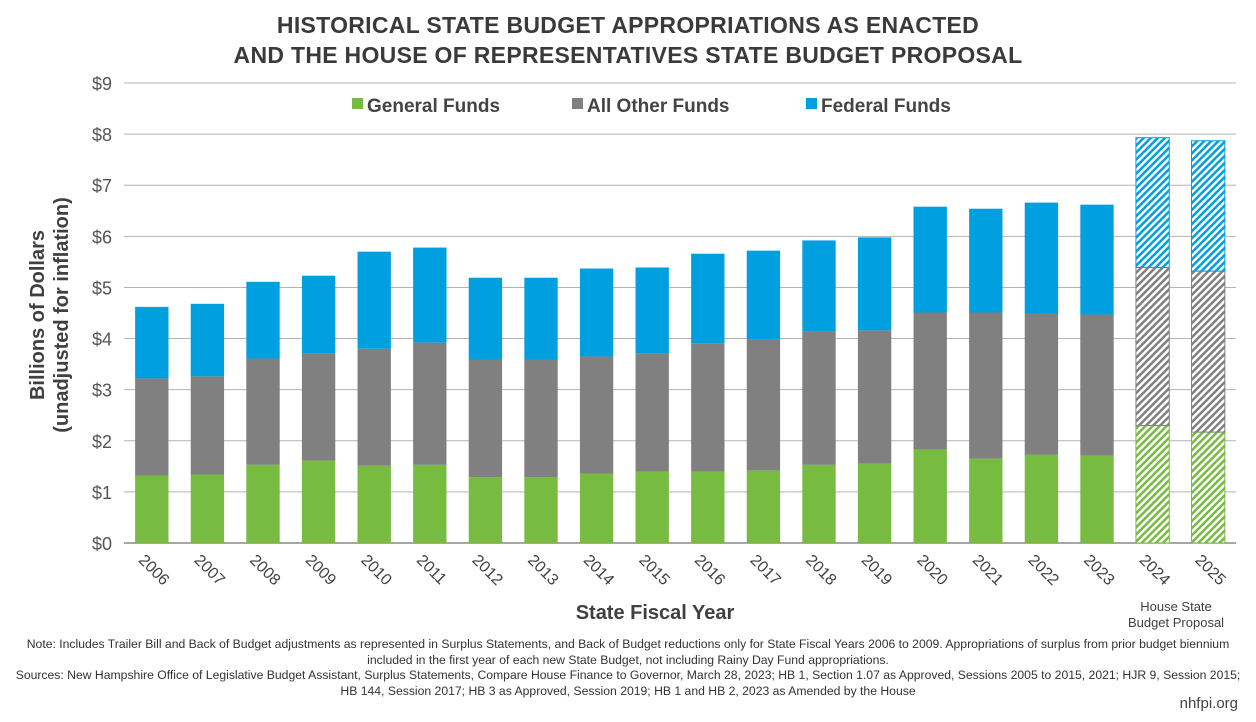 The width and height of the screenshot is (1256, 722). What do you see at coordinates (102, 288) in the screenshot?
I see `y-tick-label: $5` at bounding box center [102, 288].